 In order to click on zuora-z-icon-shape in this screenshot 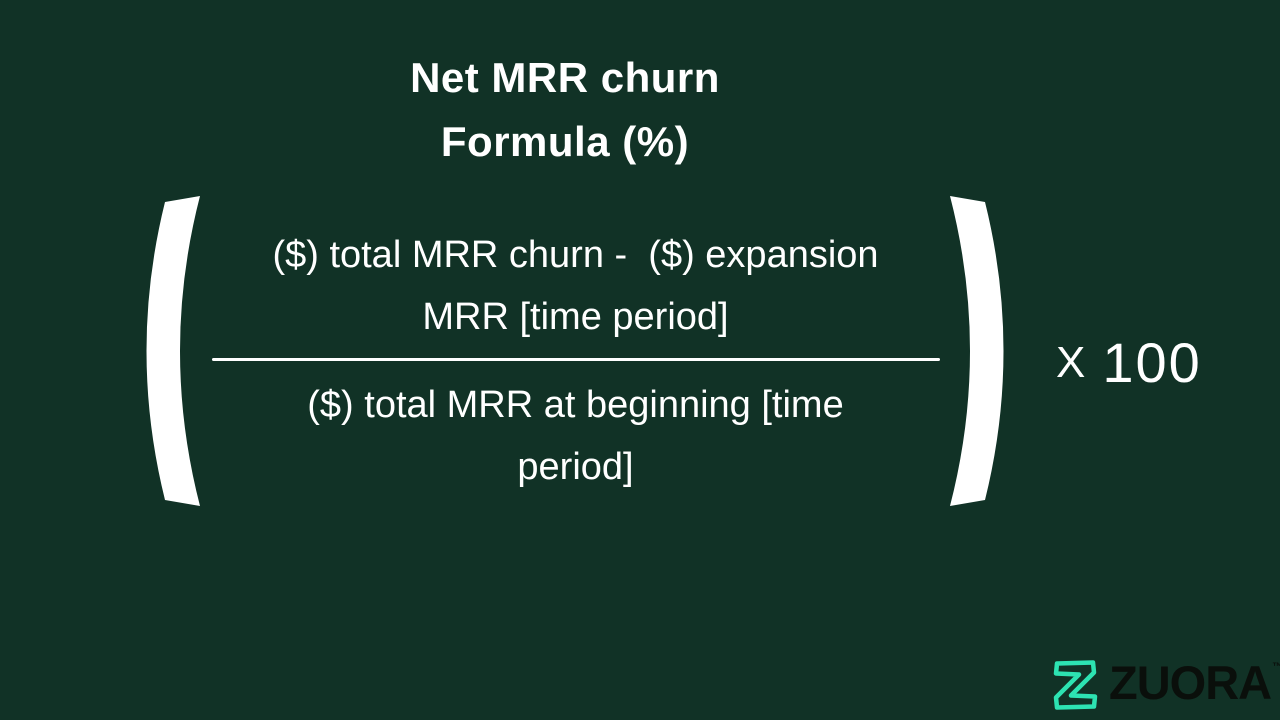, I will do `click(1075, 685)`.